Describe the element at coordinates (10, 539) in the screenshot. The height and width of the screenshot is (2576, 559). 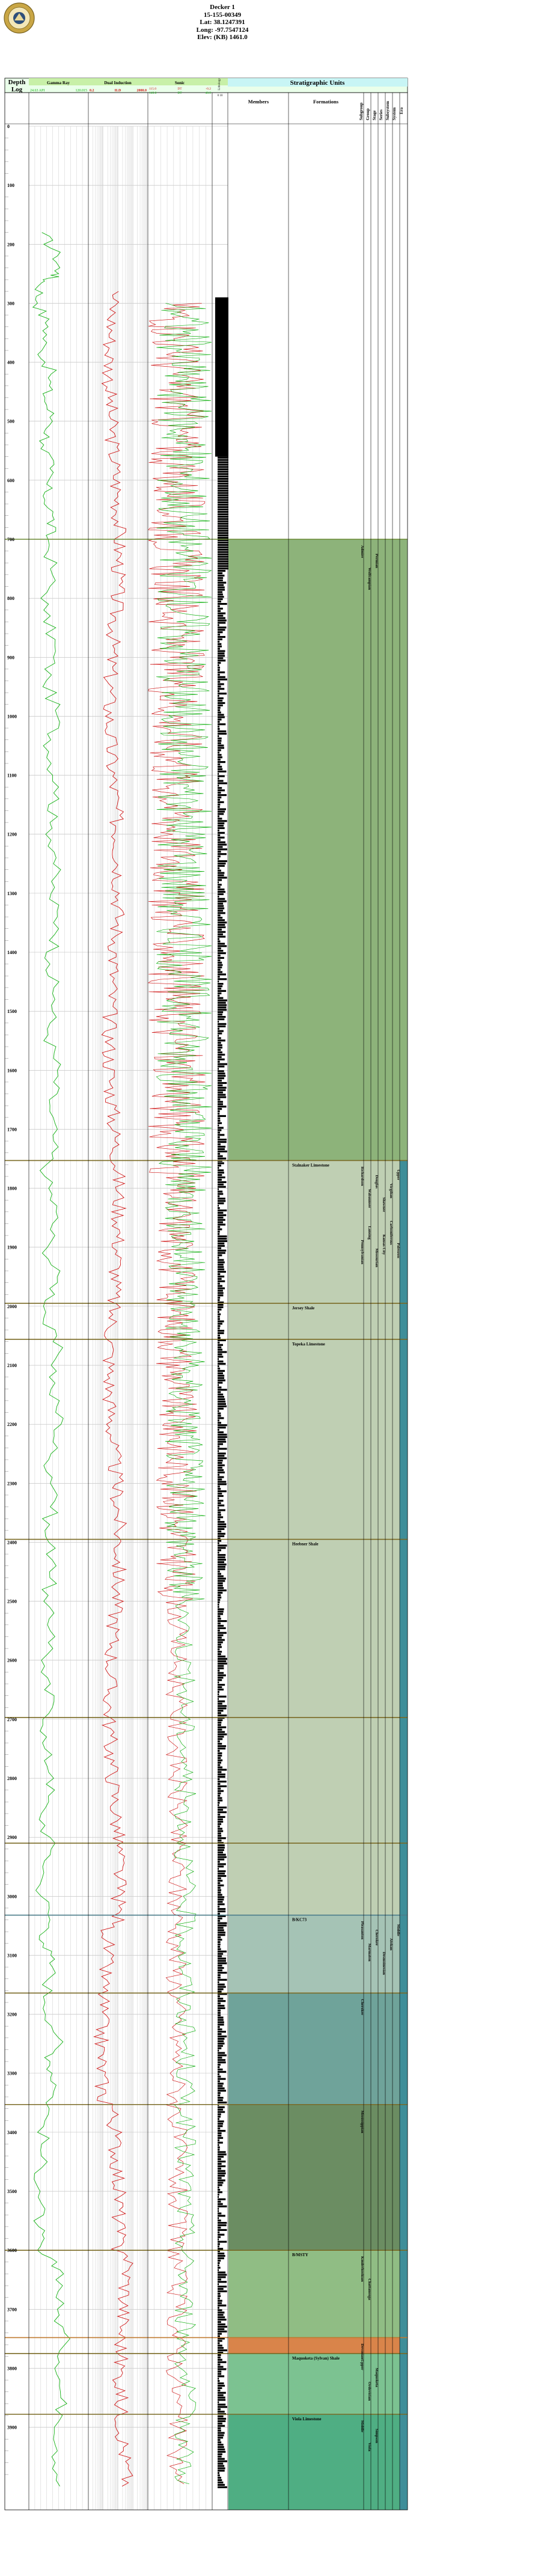
I see `depth-tick-label: 700` at that location.